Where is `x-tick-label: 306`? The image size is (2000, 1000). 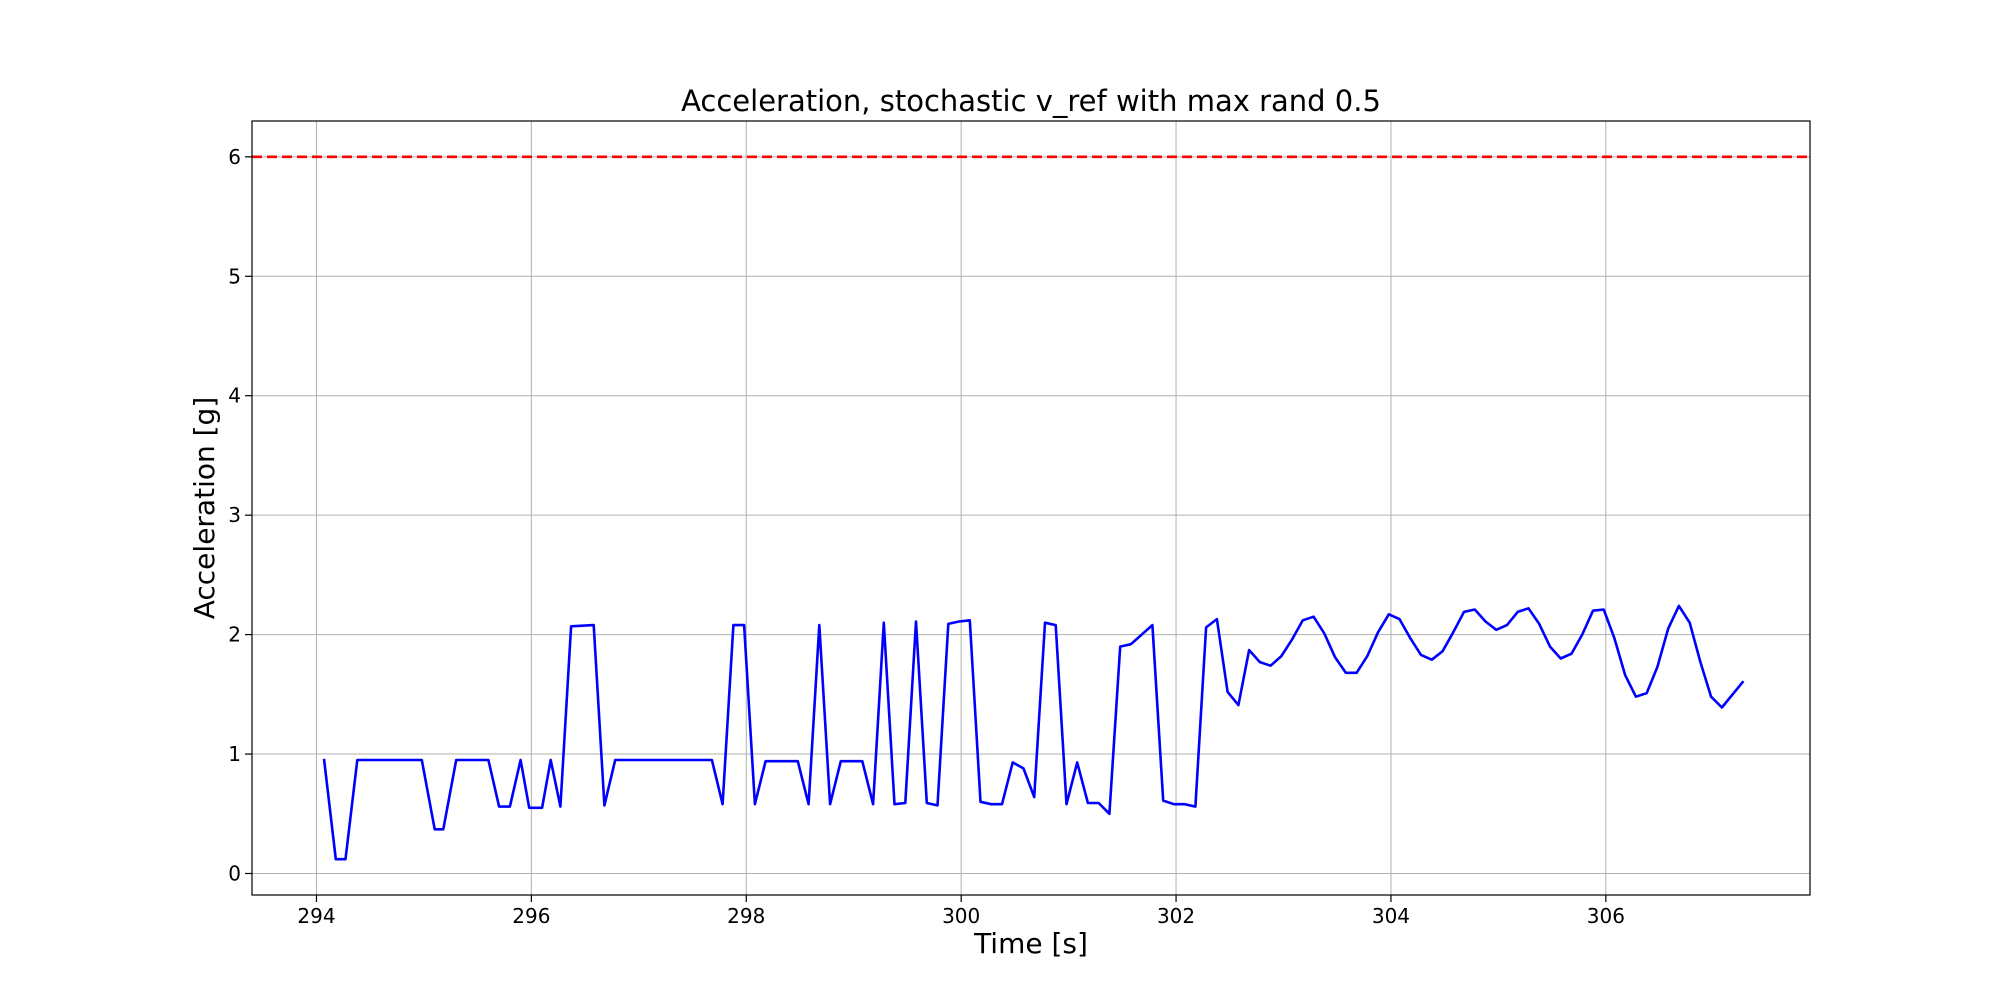
x-tick-label: 306 is located at coordinates (1606, 916).